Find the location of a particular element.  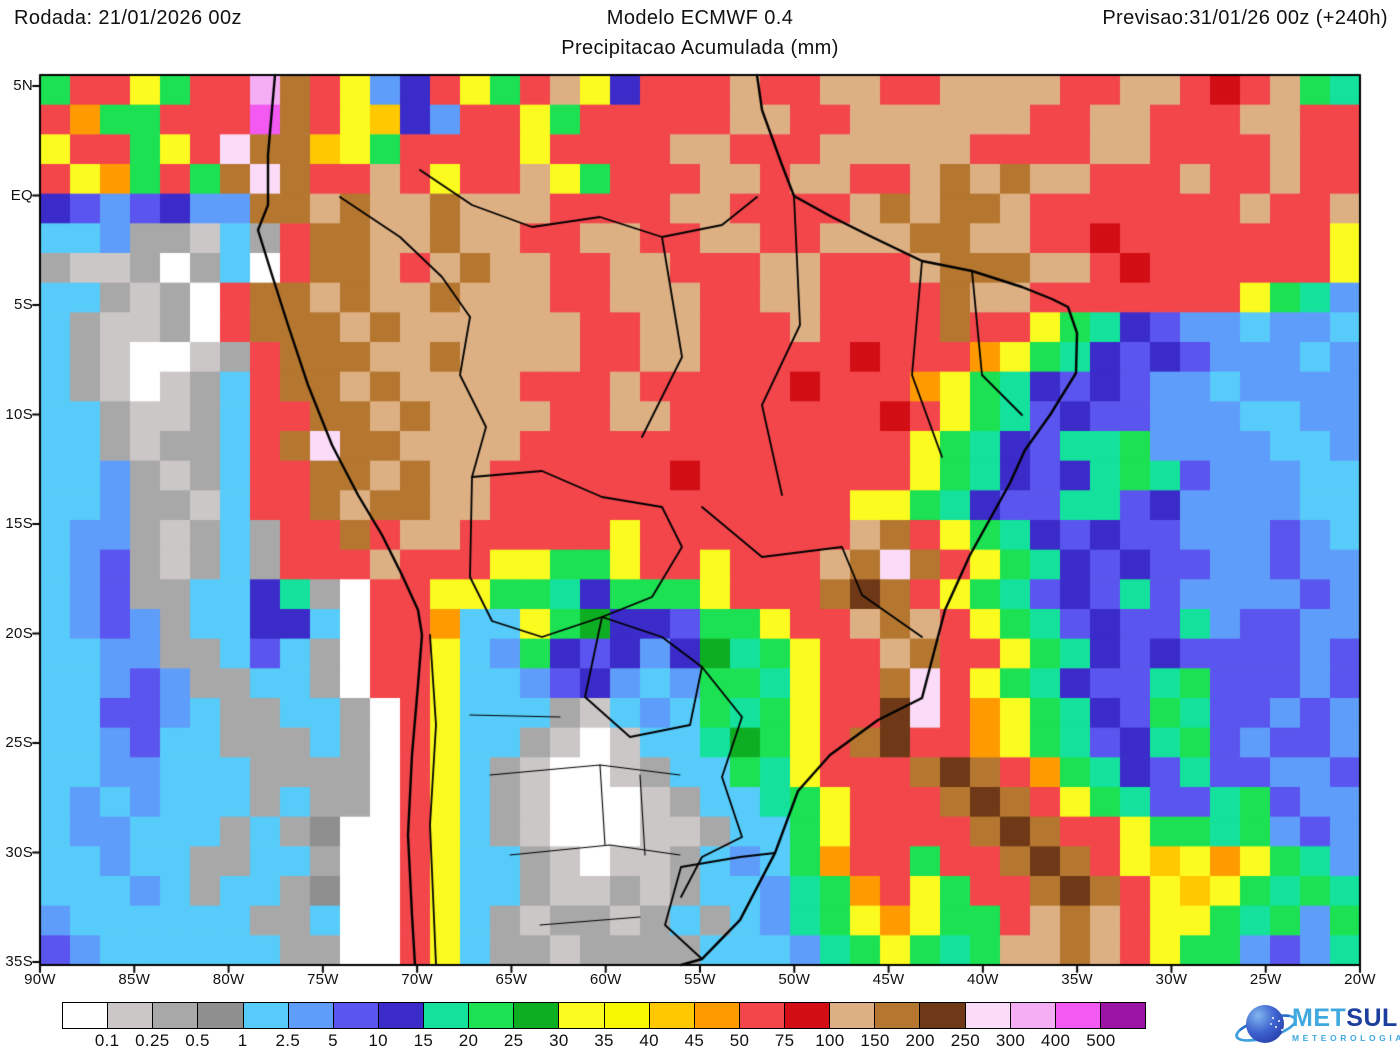

lon-tick-label: 25W is located at coordinates (1265, 979).